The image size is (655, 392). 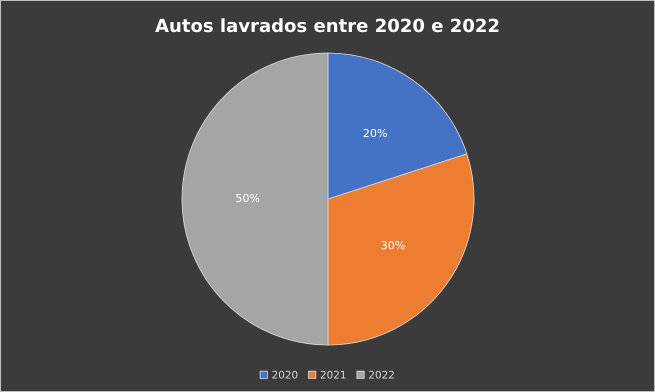 I want to click on data-label: 50%, so click(x=248, y=198).